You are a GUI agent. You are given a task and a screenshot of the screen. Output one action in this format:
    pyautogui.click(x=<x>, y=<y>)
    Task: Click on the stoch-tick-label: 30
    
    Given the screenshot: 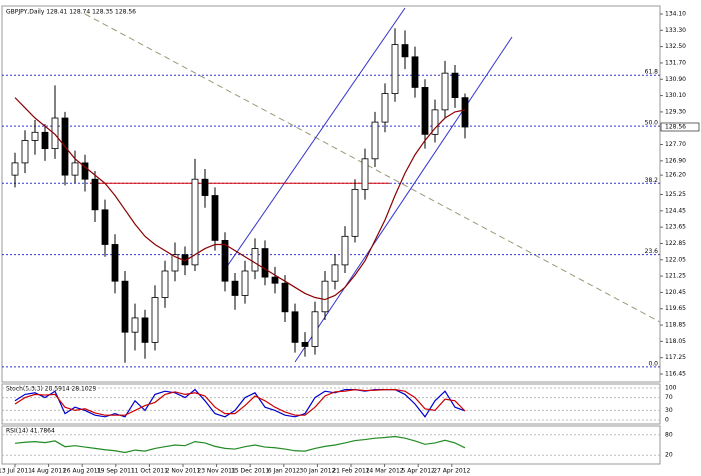 What is the action you would take?
    pyautogui.click(x=669, y=410)
    